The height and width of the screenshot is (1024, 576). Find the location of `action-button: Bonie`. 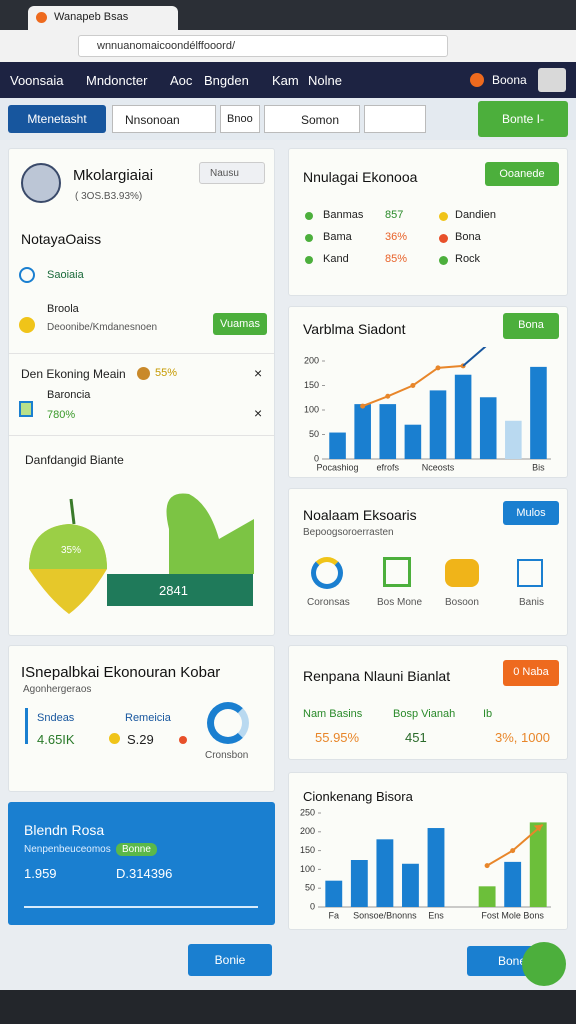

action-button: Bonie is located at coordinates (230, 960).